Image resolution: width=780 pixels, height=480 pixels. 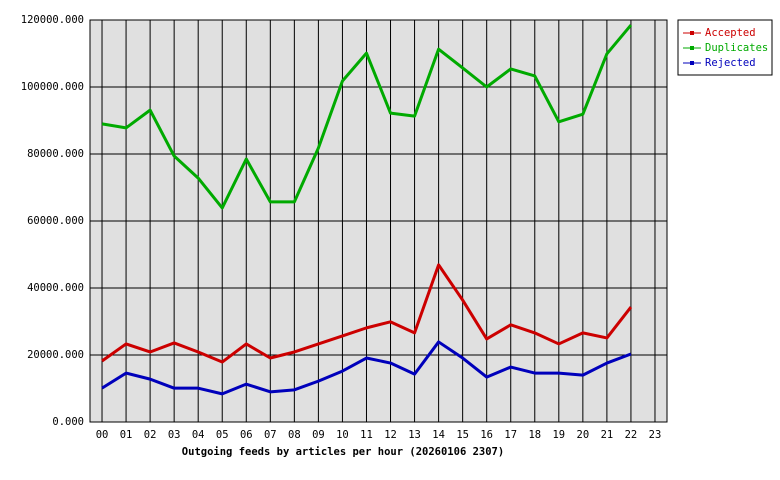 What do you see at coordinates (294, 435) in the screenshot?
I see `x-tick-label: 08` at bounding box center [294, 435].